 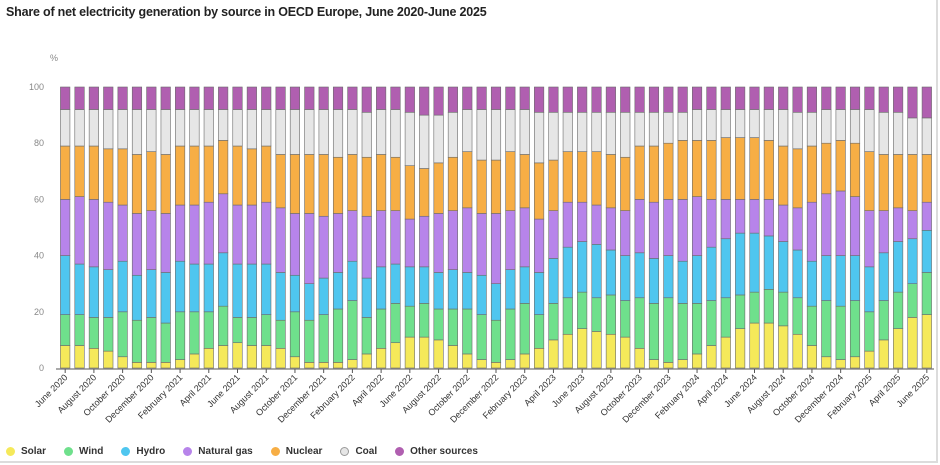 I want to click on legend-item-other-sources: Other sources, so click(x=436, y=451).